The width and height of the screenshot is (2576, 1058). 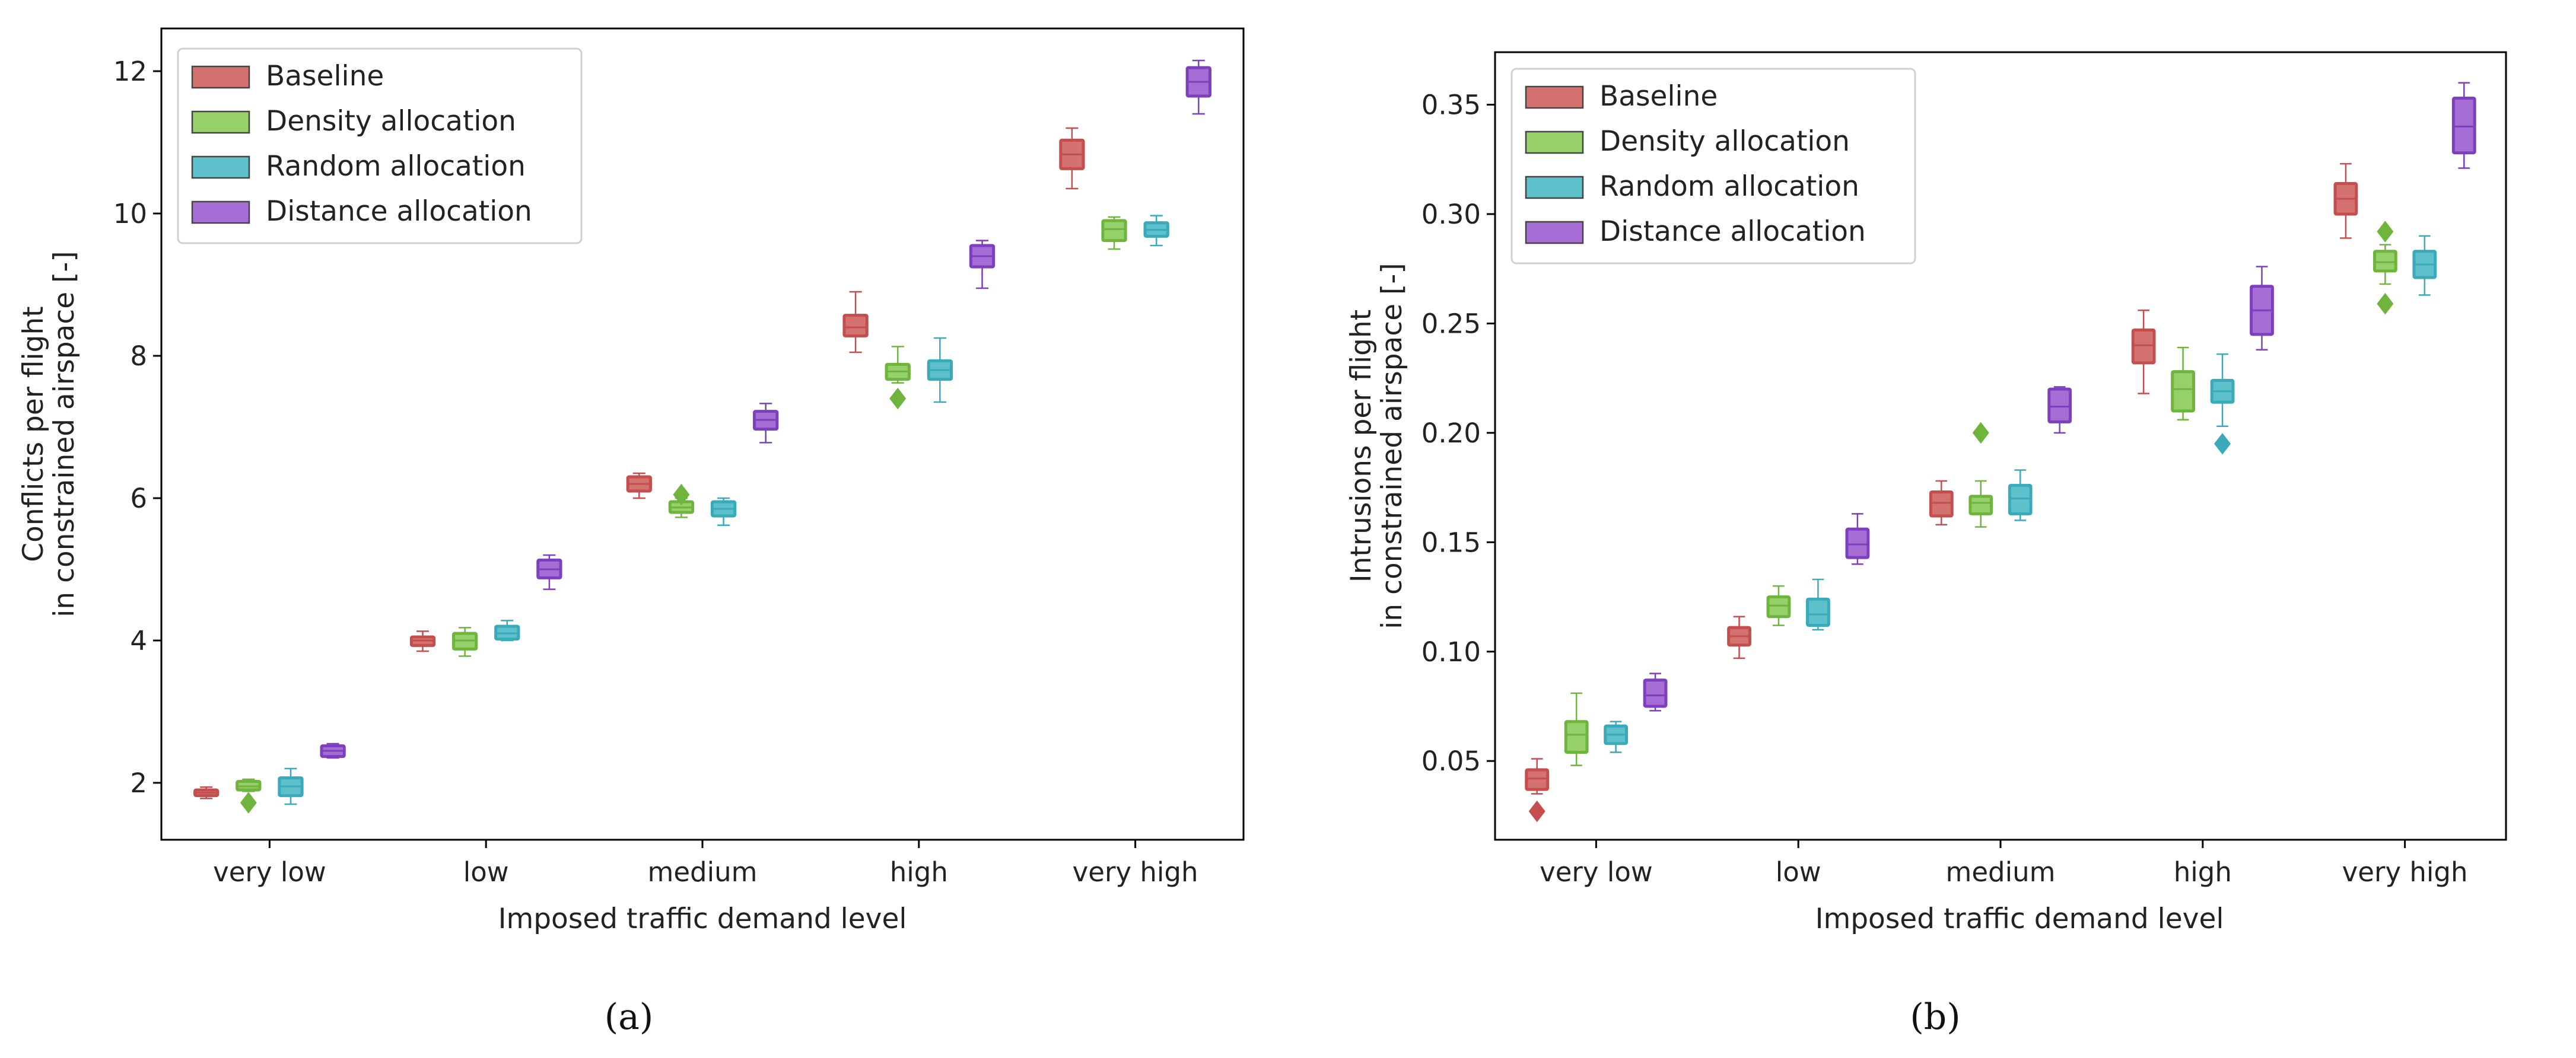 What do you see at coordinates (130, 71) in the screenshot?
I see `y-tick-label: 12` at bounding box center [130, 71].